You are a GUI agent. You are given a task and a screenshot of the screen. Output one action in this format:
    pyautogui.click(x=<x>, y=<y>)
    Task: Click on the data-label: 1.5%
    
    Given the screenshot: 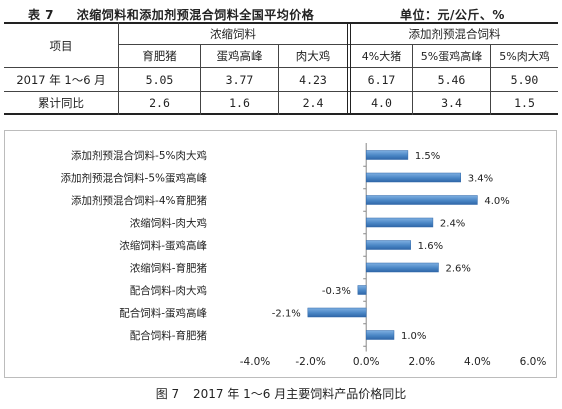 What is the action you would take?
    pyautogui.click(x=427, y=156)
    